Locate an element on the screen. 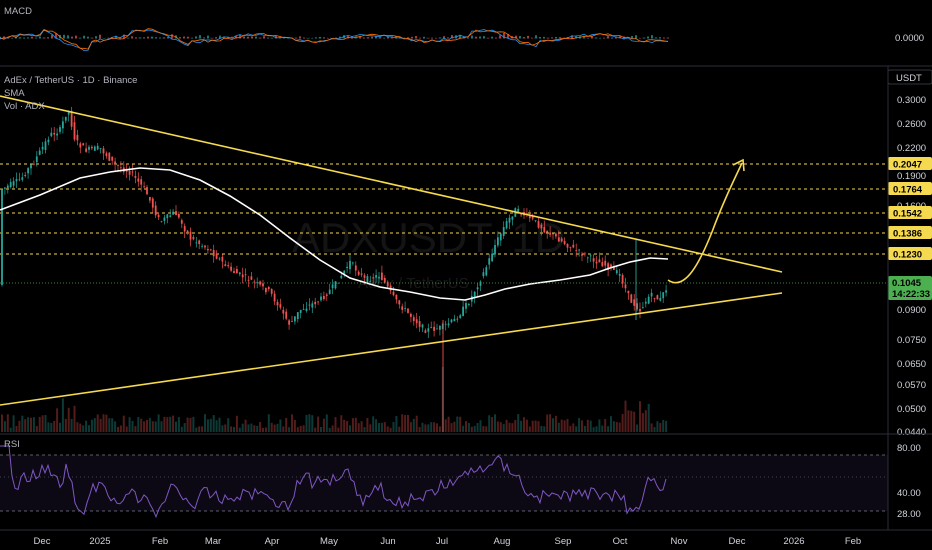 The height and width of the screenshot is (550, 932). time-label: Jul is located at coordinates (442, 541).